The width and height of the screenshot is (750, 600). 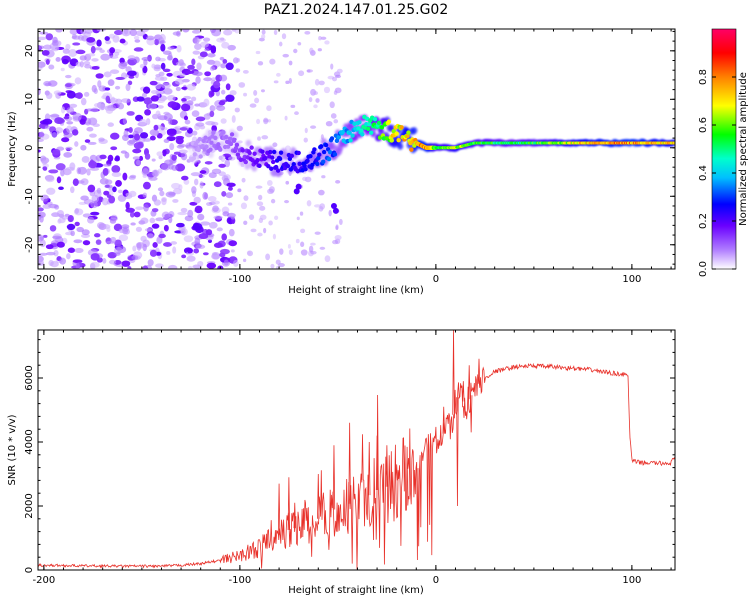 I want to click on spectrogram-y-label: Frequency (Hz), so click(x=12, y=149).